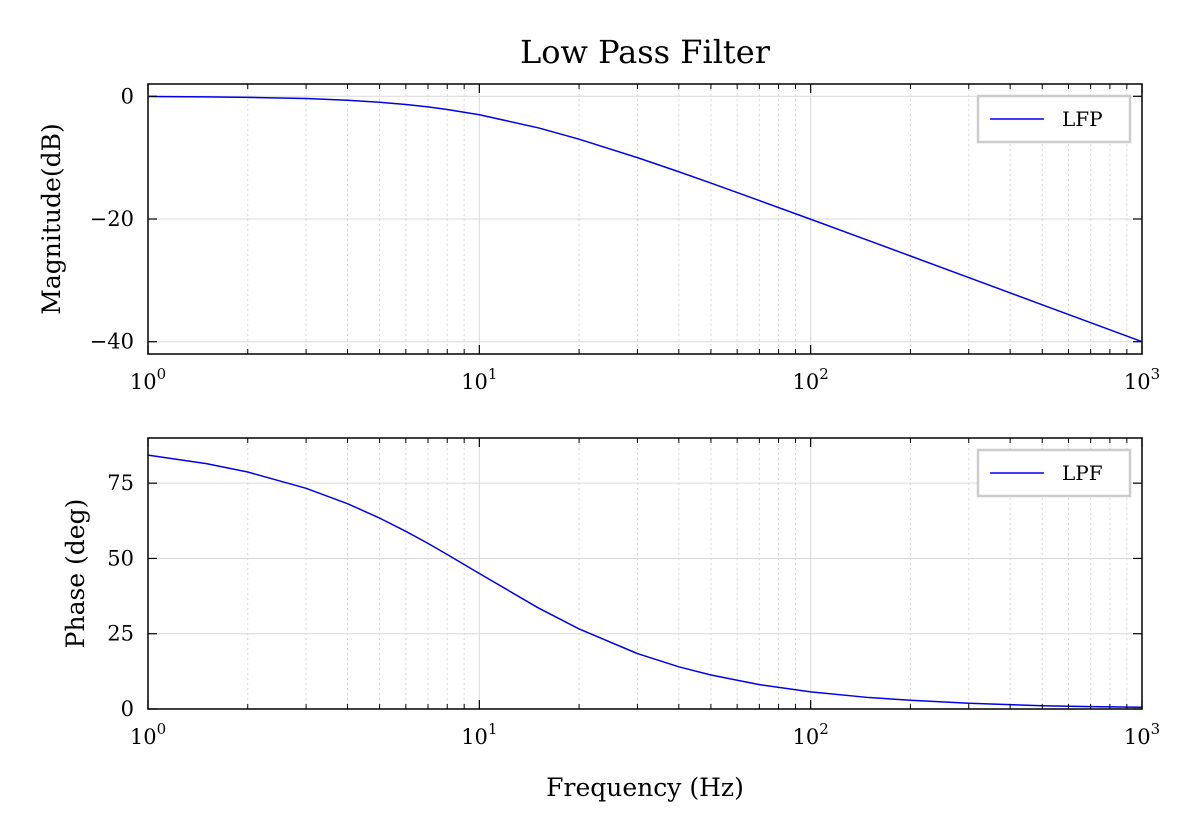 The height and width of the screenshot is (840, 1200). I want to click on phase-x-tick-label: 10⁰, so click(148, 734).